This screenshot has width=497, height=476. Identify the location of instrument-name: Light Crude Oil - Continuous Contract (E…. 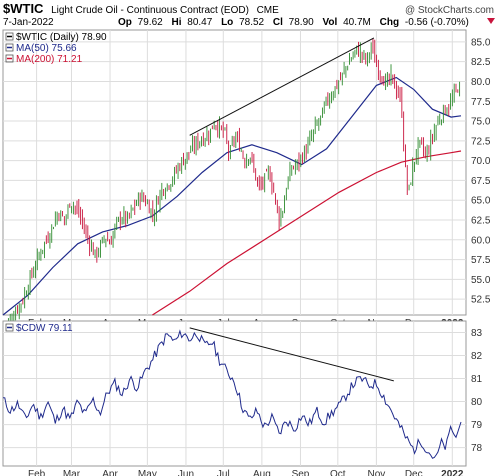
(150, 10).